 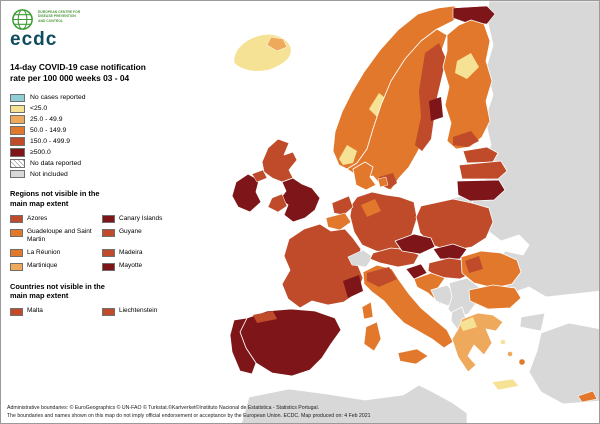 I want to click on map-region-finland-mid, so click(x=467, y=66).